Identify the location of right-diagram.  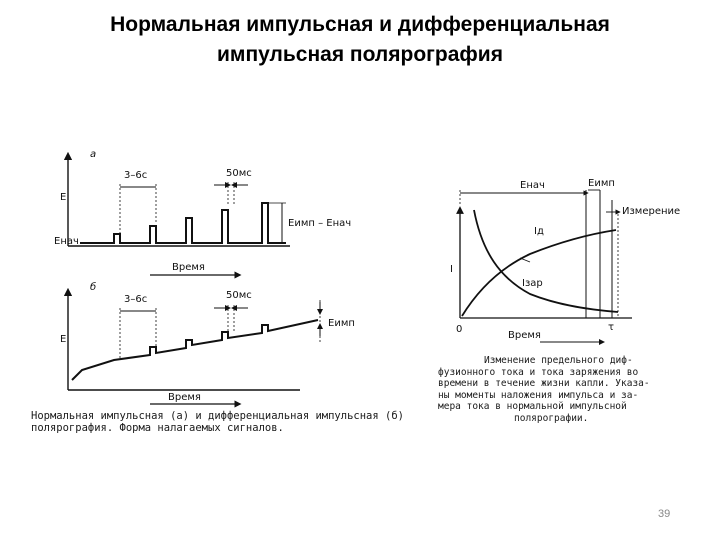
(544, 267).